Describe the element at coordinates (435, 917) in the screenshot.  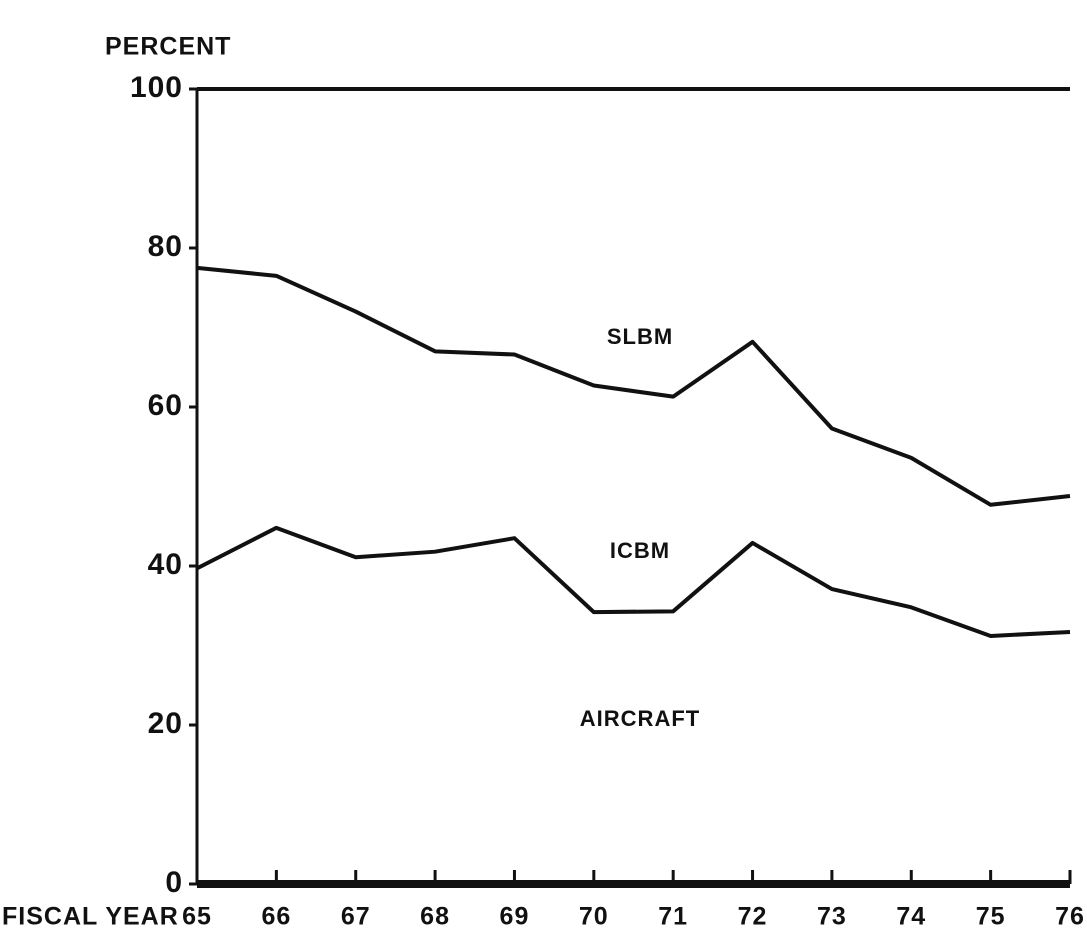
I see `x-tick-label: 68` at that location.